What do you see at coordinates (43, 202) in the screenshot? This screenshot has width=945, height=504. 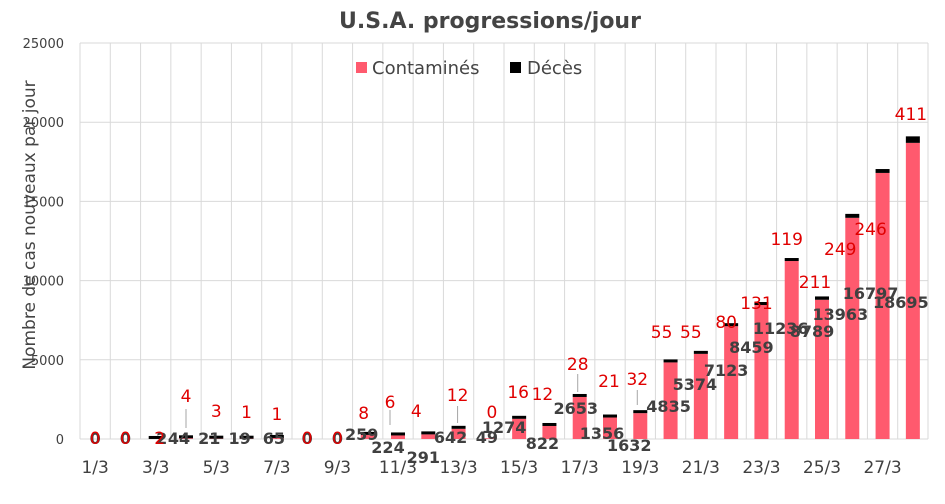 I see `y-tick-label: 15000` at bounding box center [43, 202].